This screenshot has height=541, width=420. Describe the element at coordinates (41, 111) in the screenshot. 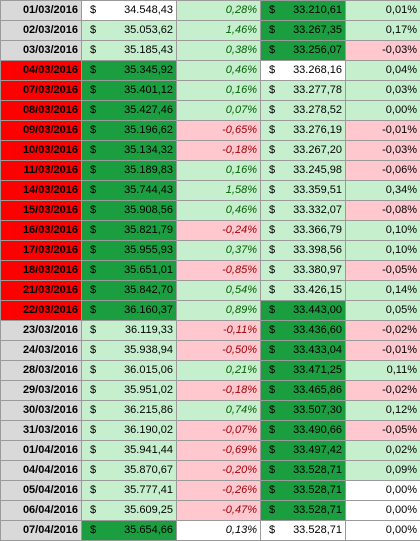

I see `date-cell: 08/03/2016` at that location.